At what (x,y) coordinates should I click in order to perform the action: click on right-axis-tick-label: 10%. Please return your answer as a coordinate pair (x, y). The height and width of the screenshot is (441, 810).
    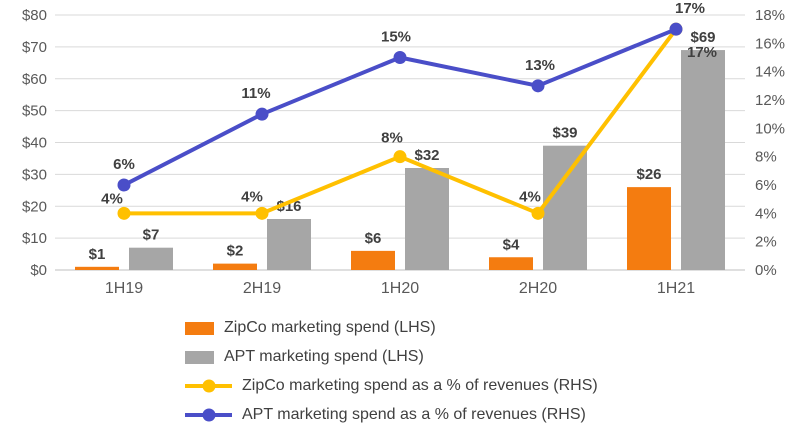
    Looking at the image, I should click on (770, 128).